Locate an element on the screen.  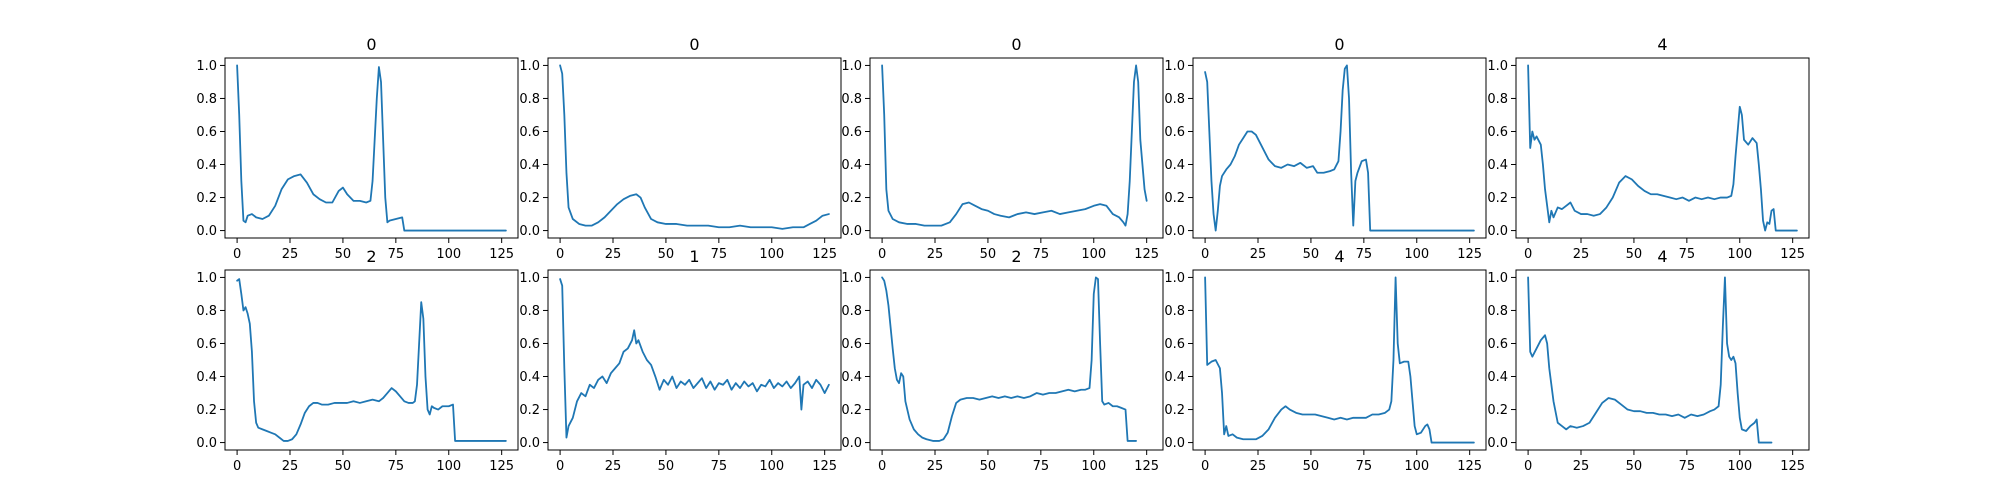
subplot-4: 0 0 25 50 75 100 125 0.0 0.2 0.4 0.6 0.8 1.0 is located at coordinates (1325, 148).